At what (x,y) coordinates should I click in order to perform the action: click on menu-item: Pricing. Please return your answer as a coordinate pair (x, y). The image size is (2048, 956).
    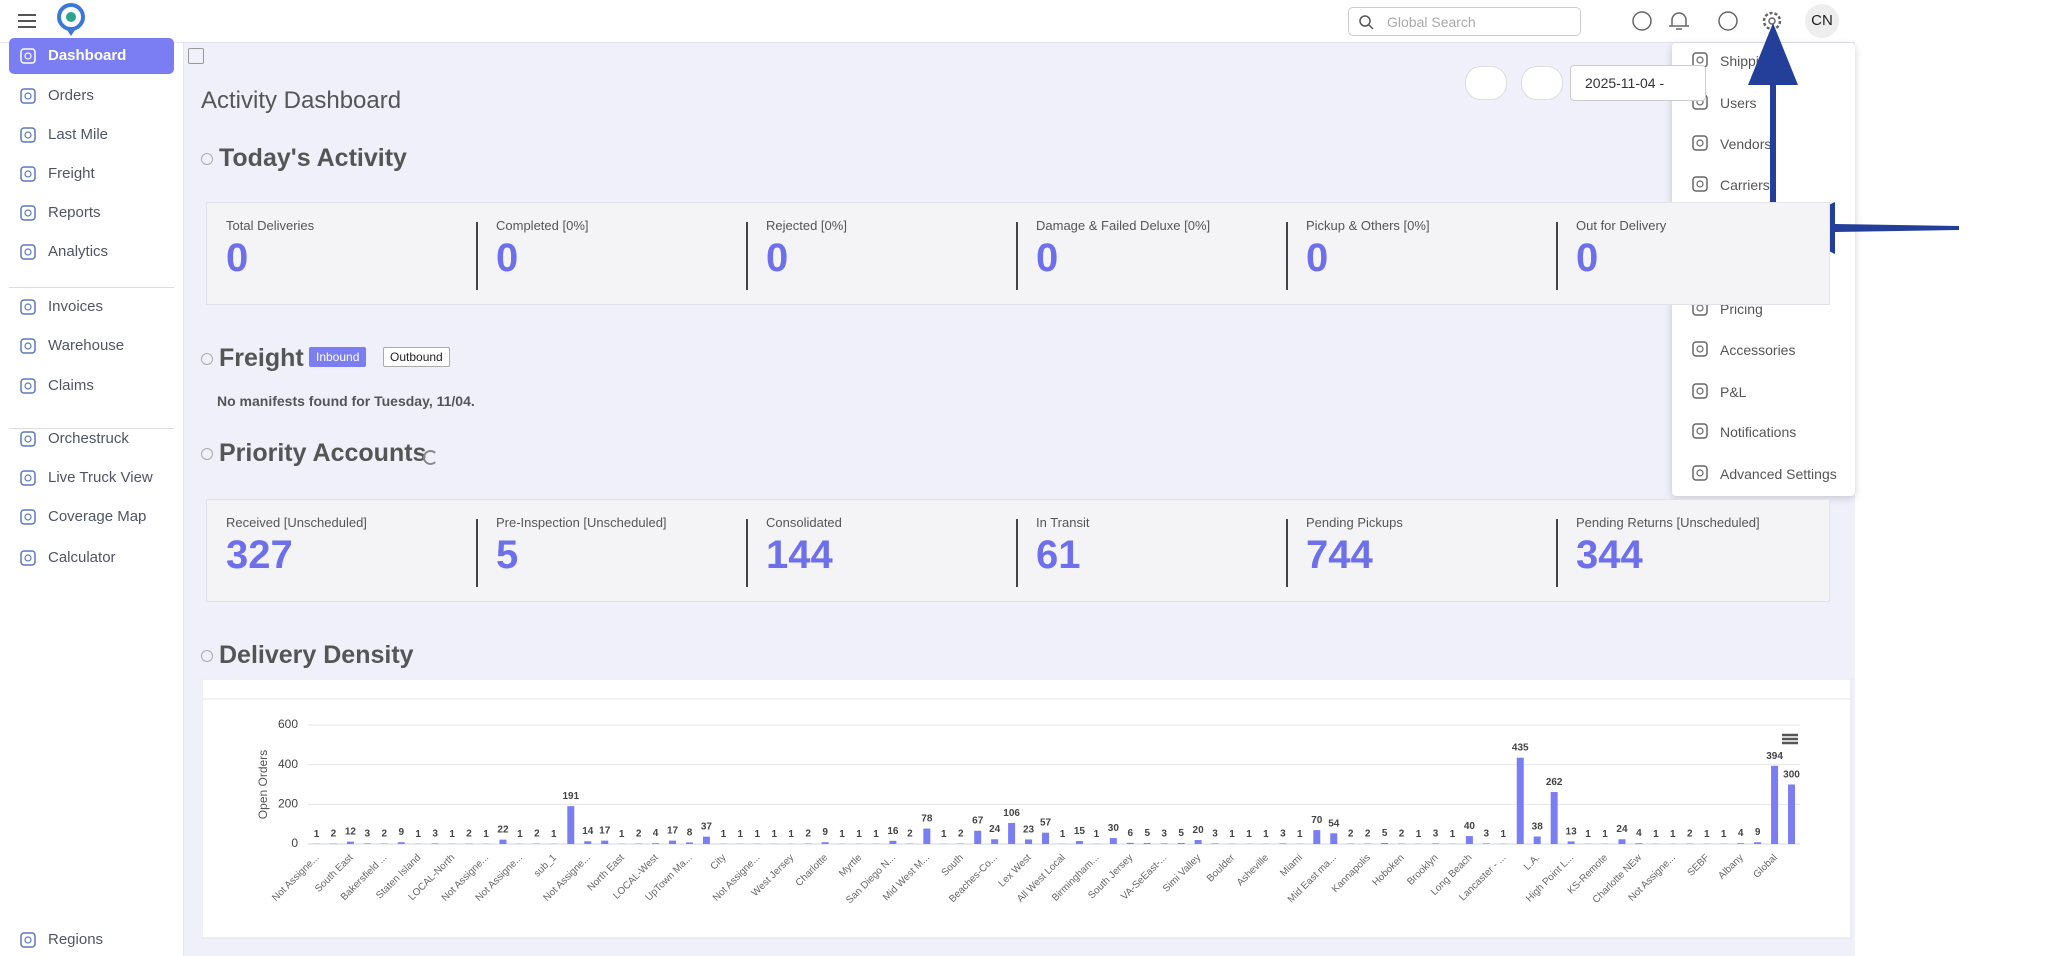
    Looking at the image, I should click on (1741, 309).